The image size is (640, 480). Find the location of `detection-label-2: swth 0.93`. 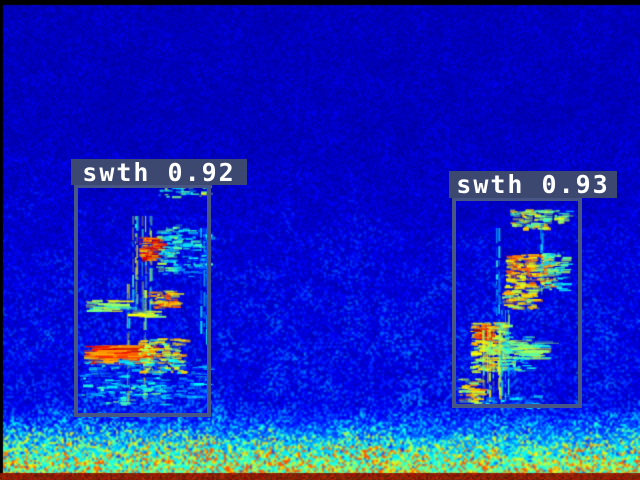

detection-label-2: swth 0.93 is located at coordinates (533, 184).